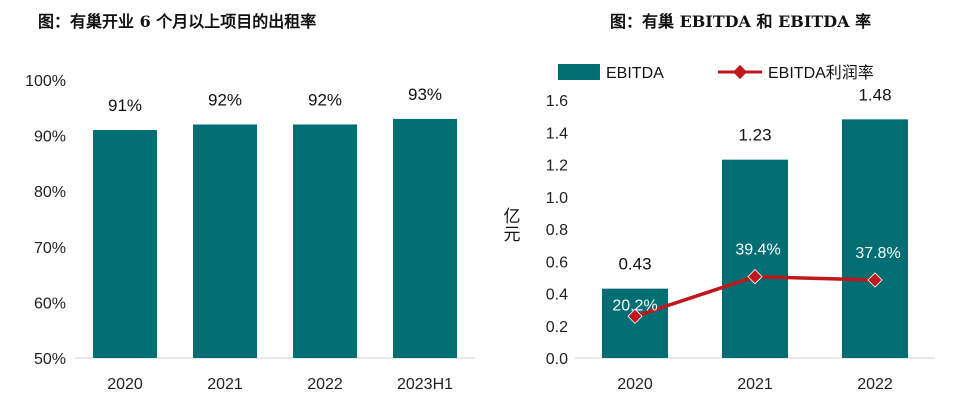  What do you see at coordinates (741, 21) in the screenshot?
I see `right-chart-title: 图：有巢 EBITDA 和 EBITDA 率` at bounding box center [741, 21].